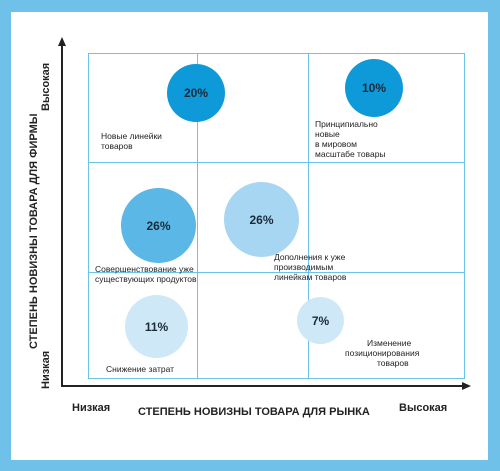 The height and width of the screenshot is (471, 500). What do you see at coordinates (34, 231) in the screenshot?
I see `y-axis-title: СТЕПЕНЬ НОВИЗНЫ ТОВАРА ДЛЯ ФИРМЫ` at bounding box center [34, 231].